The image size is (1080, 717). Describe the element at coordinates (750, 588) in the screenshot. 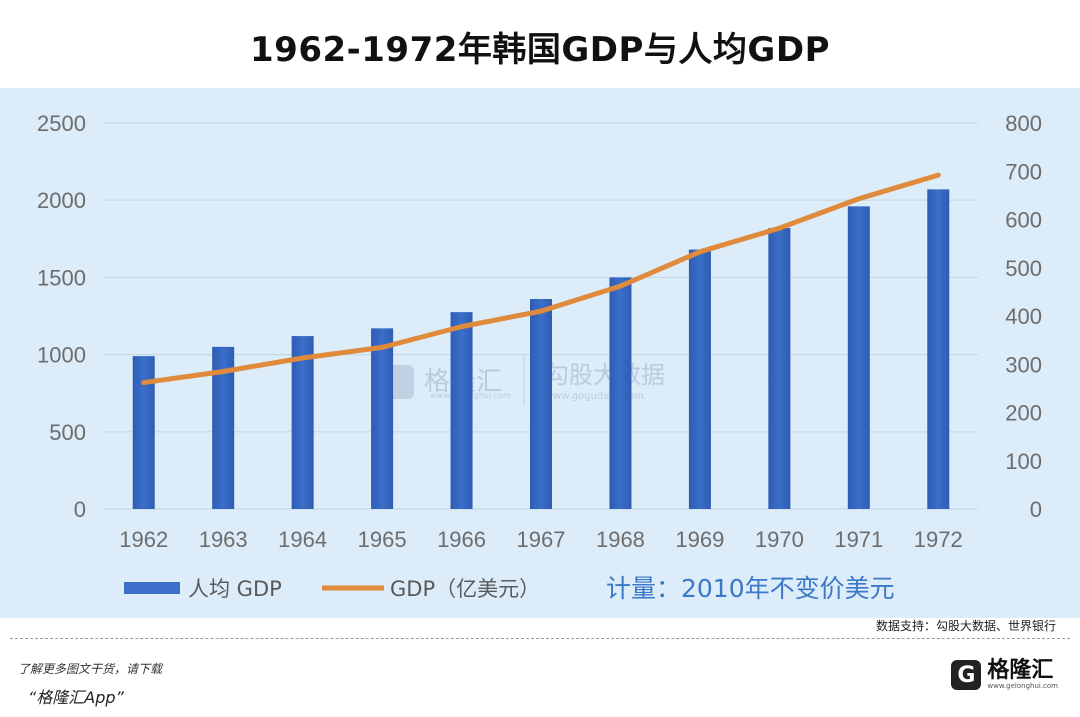

I see `unit-annotation: 计量：2010年不变价美元` at that location.